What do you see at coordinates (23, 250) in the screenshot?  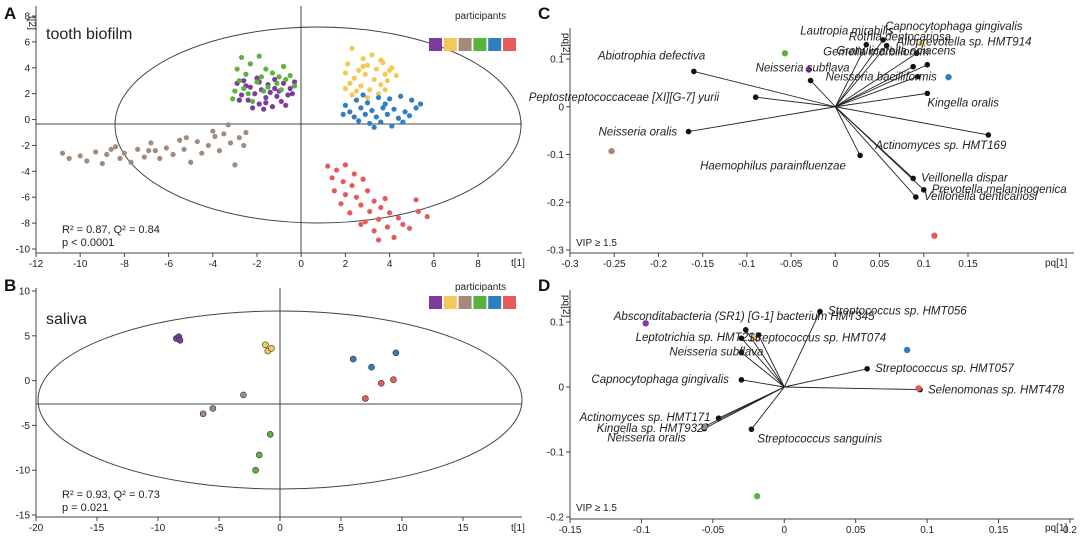 I see `y-tick-label: -10` at bounding box center [23, 250].